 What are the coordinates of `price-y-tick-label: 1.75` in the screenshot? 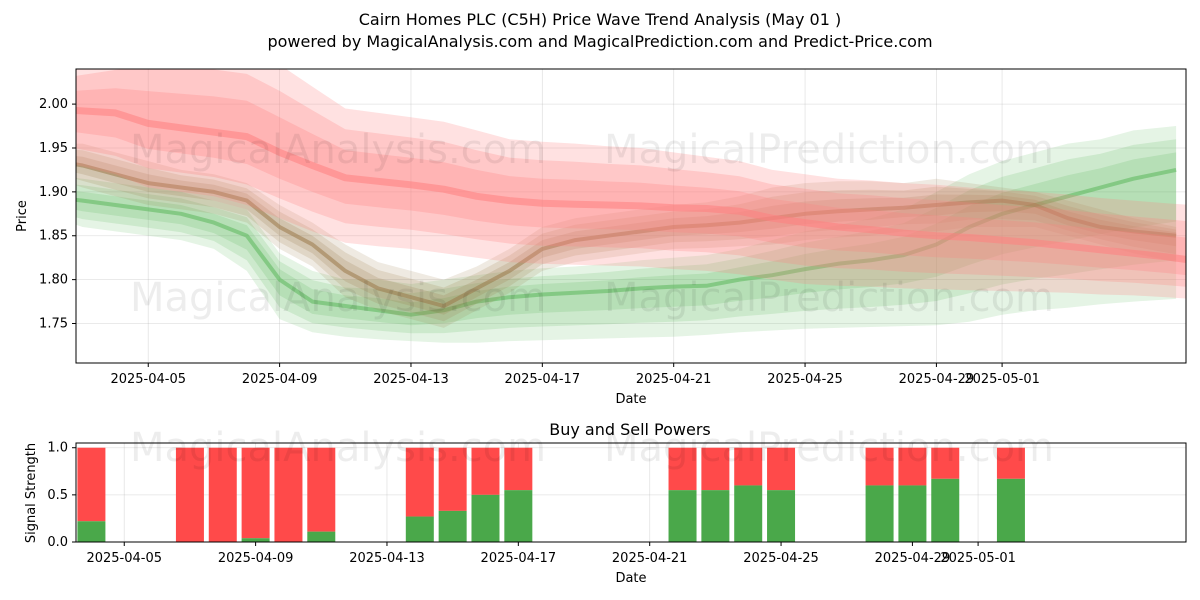 It's located at (53, 324).